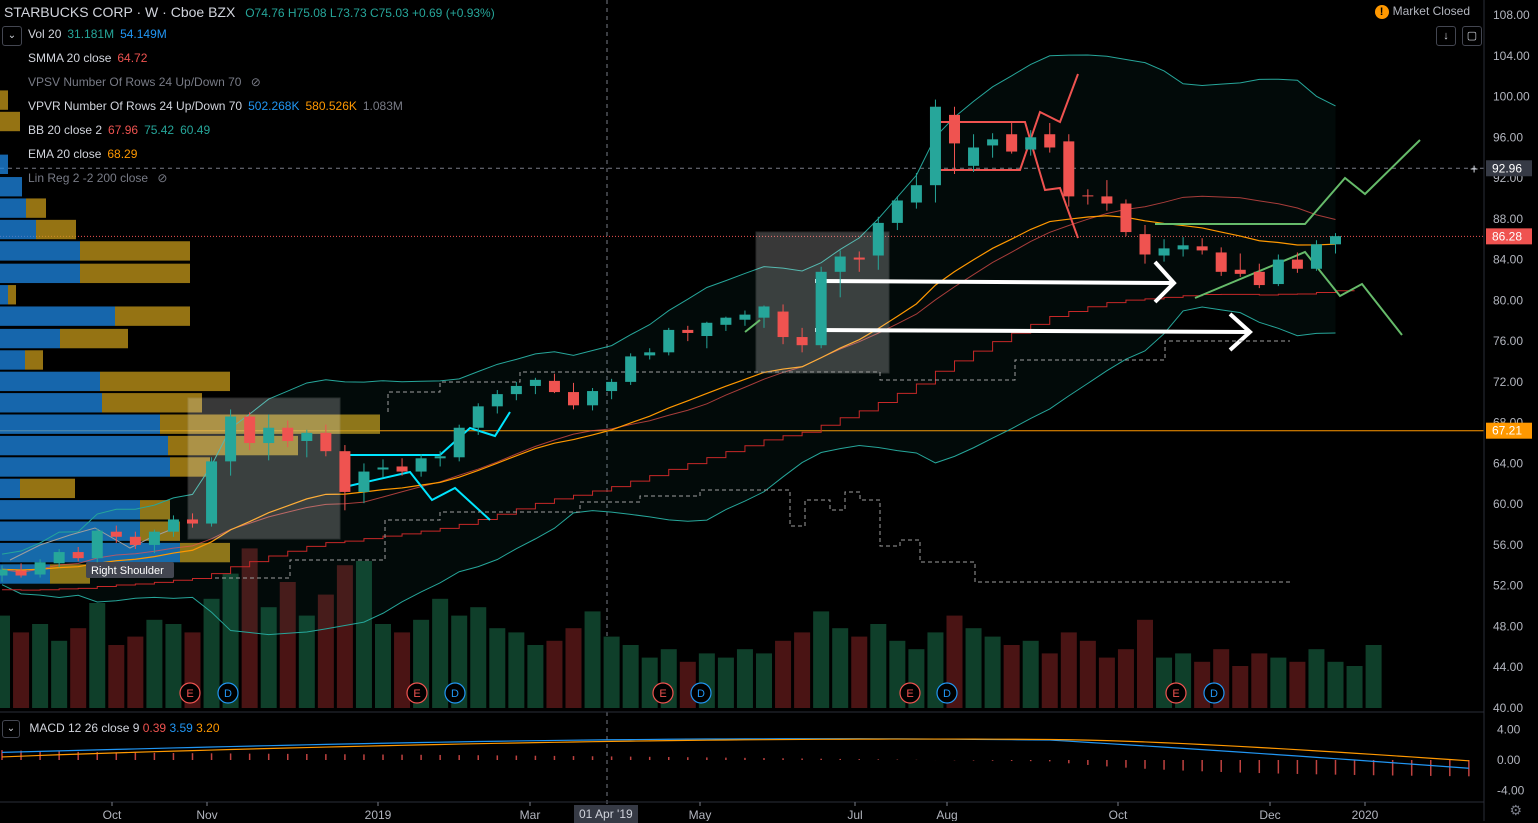  What do you see at coordinates (1511, 97) in the screenshot?
I see `price-tick-label: 100.00` at bounding box center [1511, 97].